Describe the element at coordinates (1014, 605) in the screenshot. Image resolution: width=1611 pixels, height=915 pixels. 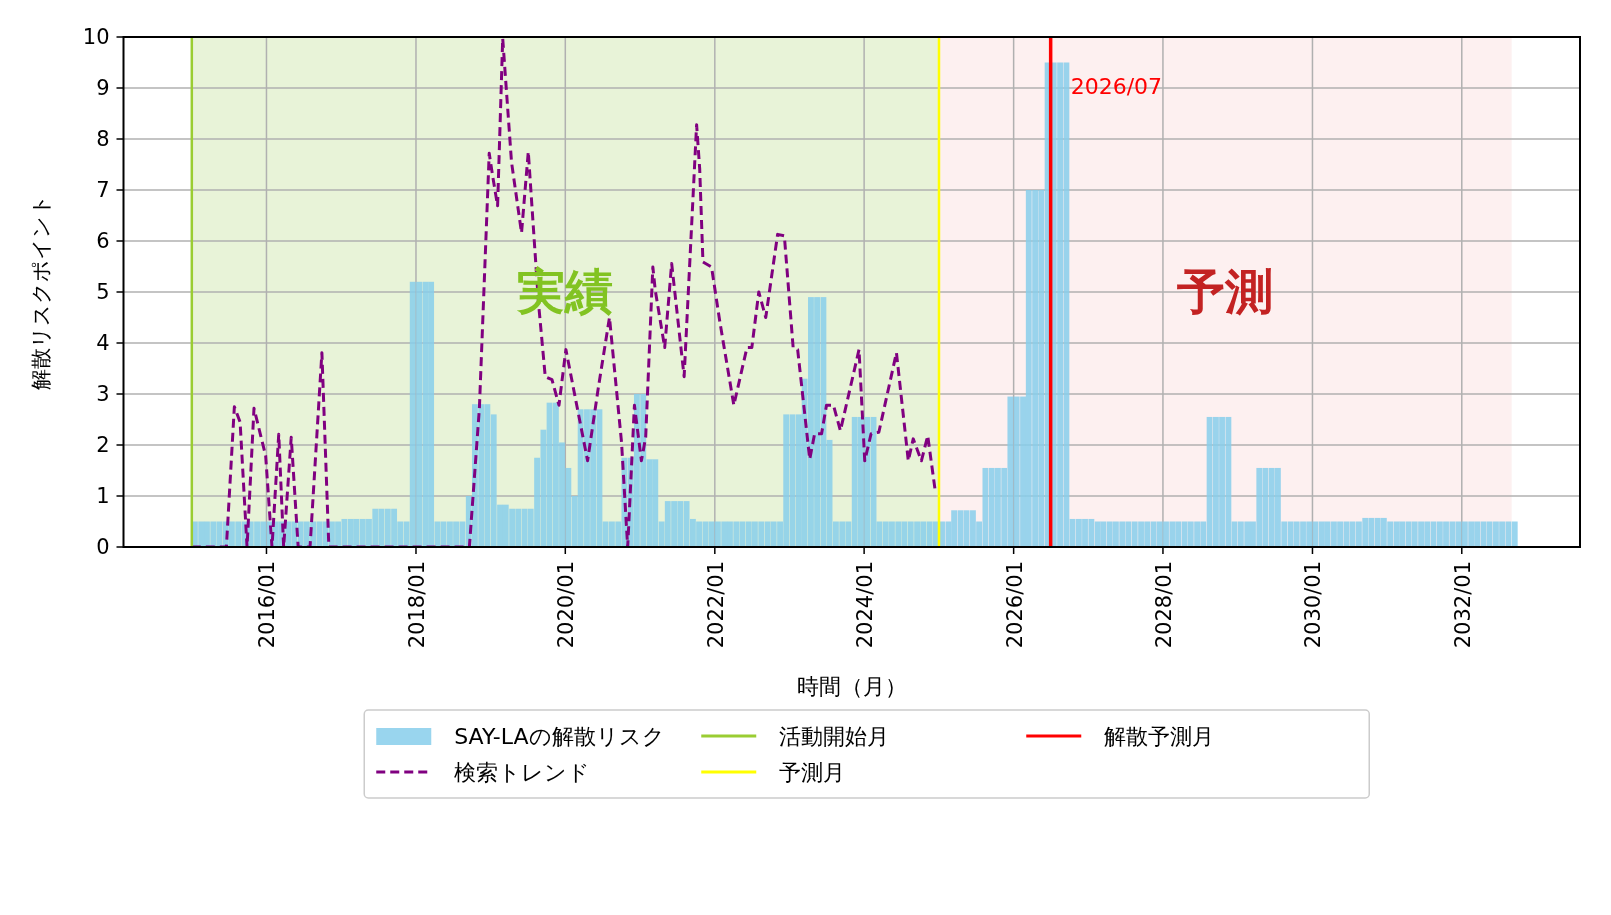
I see `x-tick-label: 2026/01` at that location.